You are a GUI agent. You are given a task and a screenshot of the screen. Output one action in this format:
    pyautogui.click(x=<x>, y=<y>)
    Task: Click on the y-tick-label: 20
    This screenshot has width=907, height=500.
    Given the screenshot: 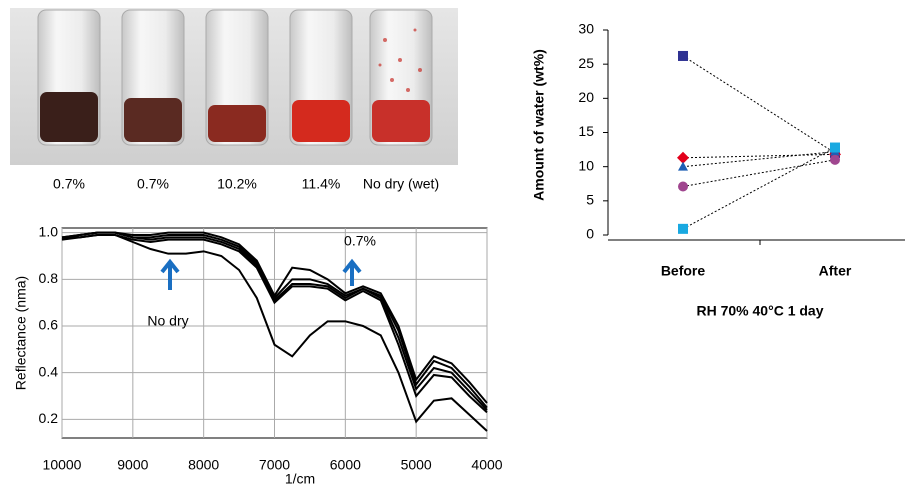 What is the action you would take?
    pyautogui.click(x=586, y=97)
    